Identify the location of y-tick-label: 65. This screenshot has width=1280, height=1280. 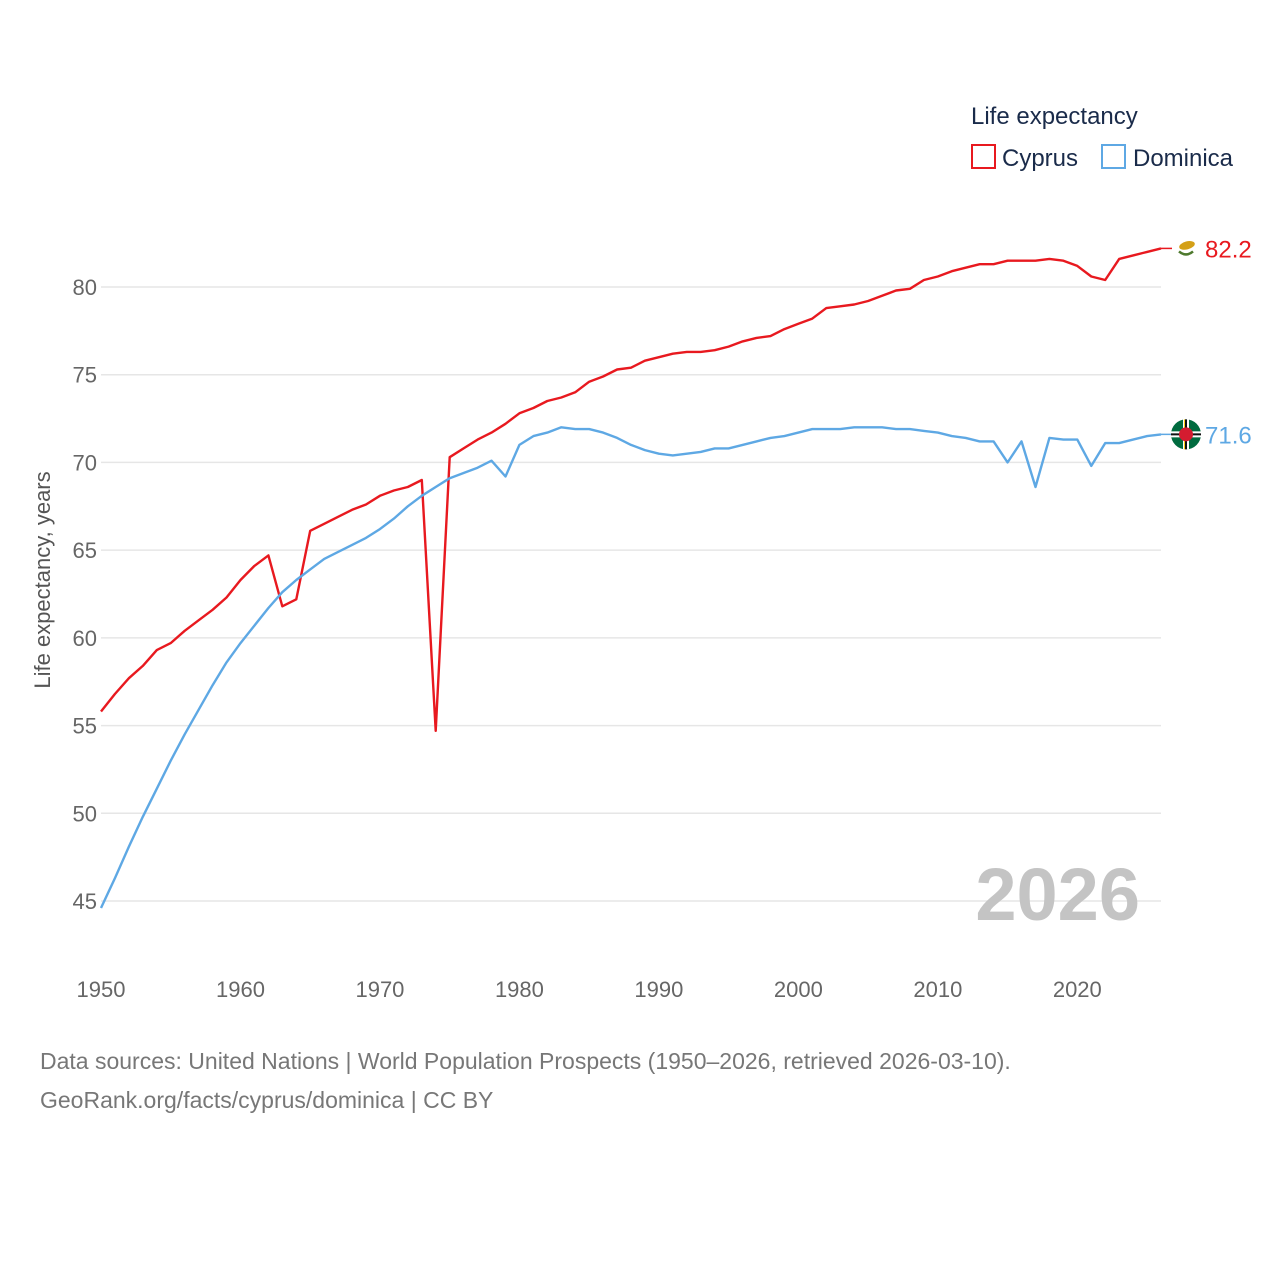
(85, 550).